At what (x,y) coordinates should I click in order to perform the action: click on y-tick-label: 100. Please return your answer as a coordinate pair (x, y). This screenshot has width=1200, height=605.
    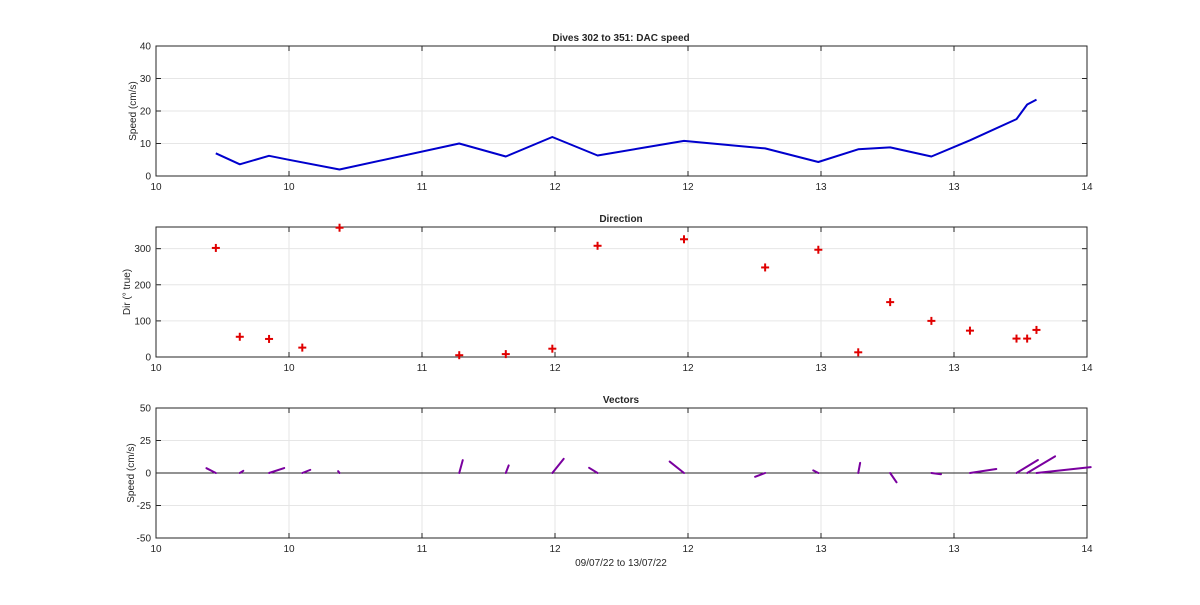
    Looking at the image, I should click on (142, 321).